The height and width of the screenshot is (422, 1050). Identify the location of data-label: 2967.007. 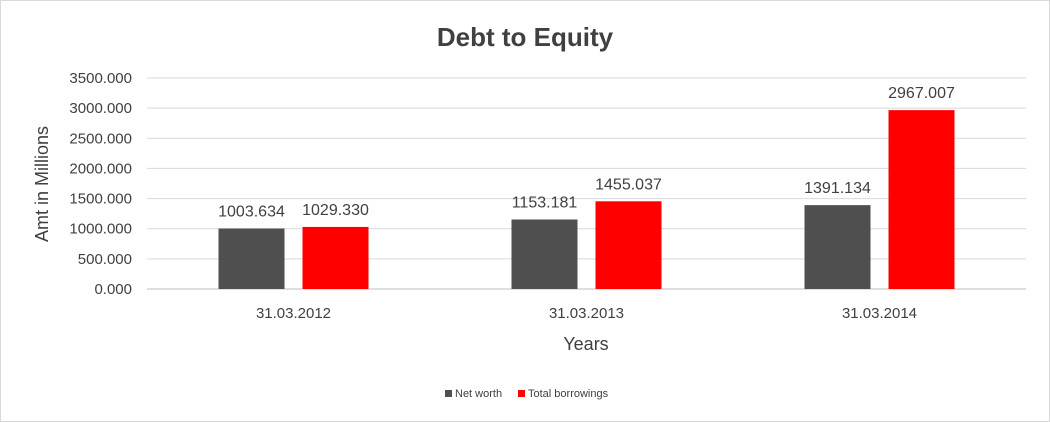
(921, 93).